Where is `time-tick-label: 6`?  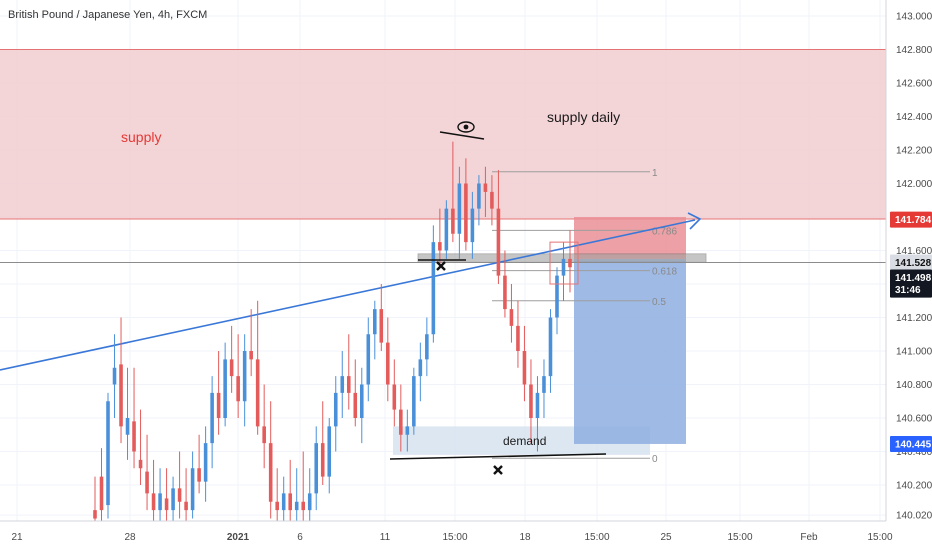
time-tick-label: 6 is located at coordinates (300, 537).